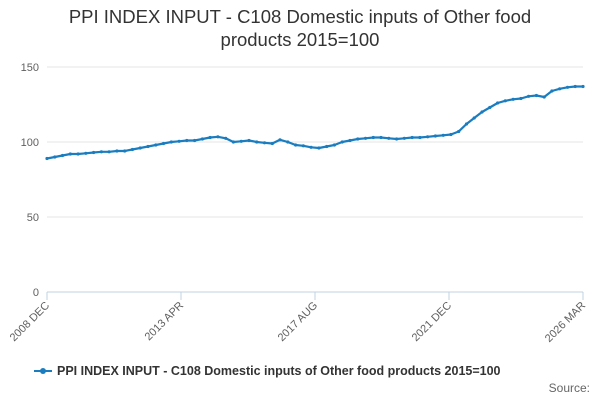 The height and width of the screenshot is (400, 600). I want to click on x-tick-label: 2026 MAR, so click(565, 322).